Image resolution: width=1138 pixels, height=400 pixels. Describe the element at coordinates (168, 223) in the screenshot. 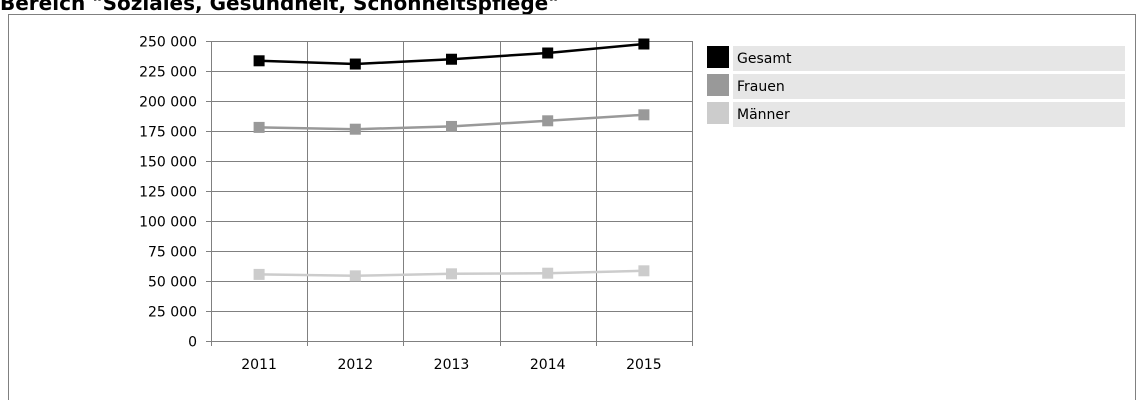

I see `y-tick-label: 100 000` at that location.